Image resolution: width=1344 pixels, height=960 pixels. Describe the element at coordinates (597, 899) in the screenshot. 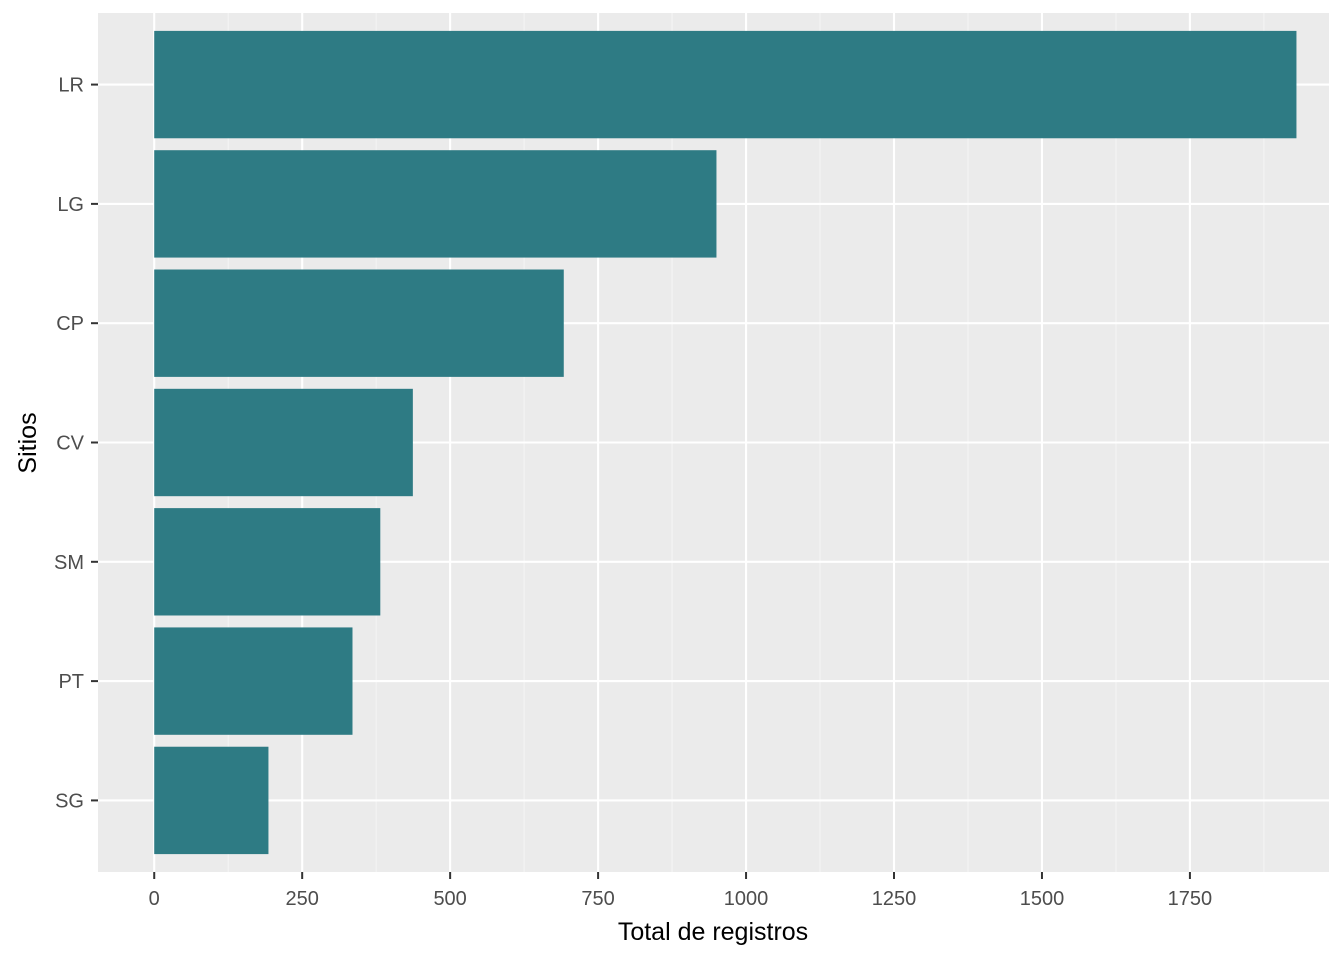

I see `x-tick-label: 750` at that location.